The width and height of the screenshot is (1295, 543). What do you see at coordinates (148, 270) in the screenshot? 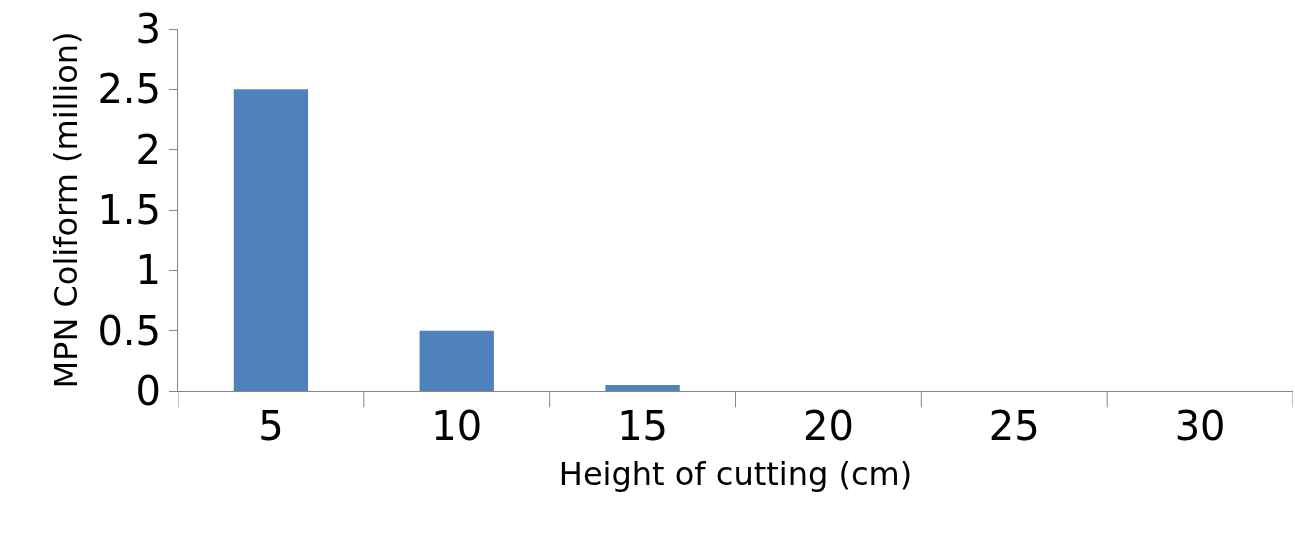
I see `y-tick-label: 1` at bounding box center [148, 270].